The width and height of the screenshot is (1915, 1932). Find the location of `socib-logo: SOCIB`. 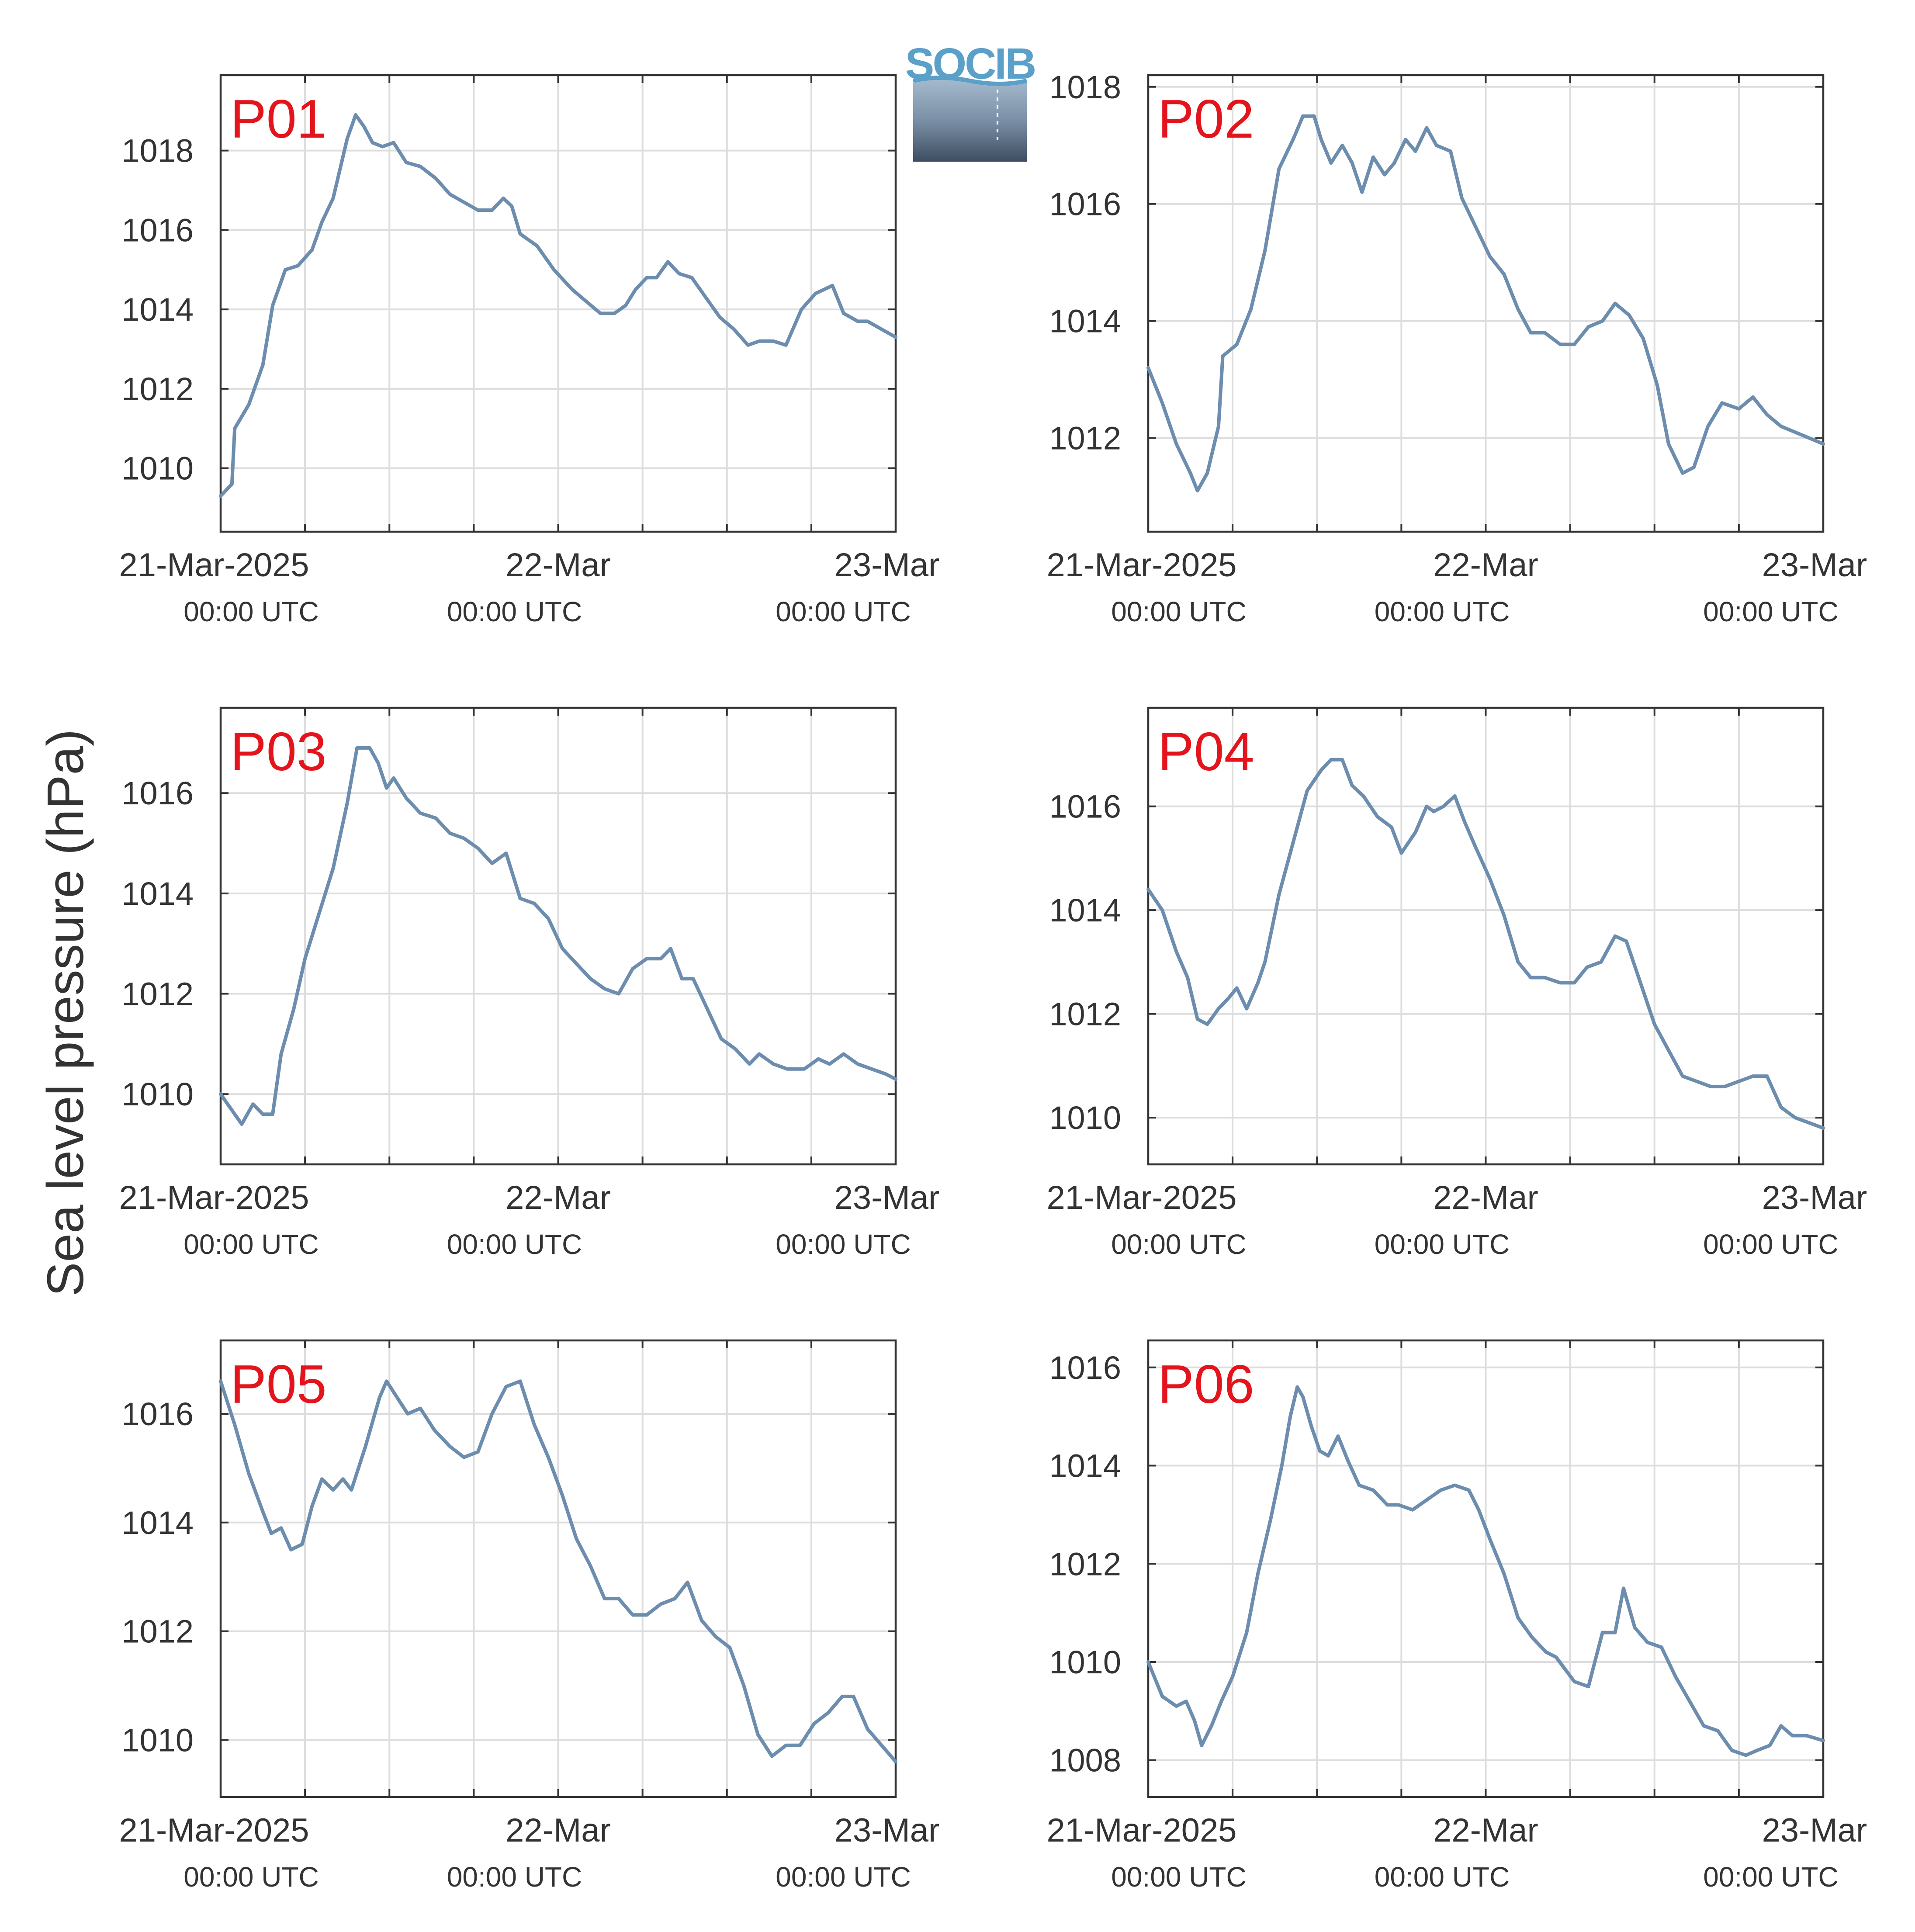

socib-logo: SOCIB is located at coordinates (971, 100).